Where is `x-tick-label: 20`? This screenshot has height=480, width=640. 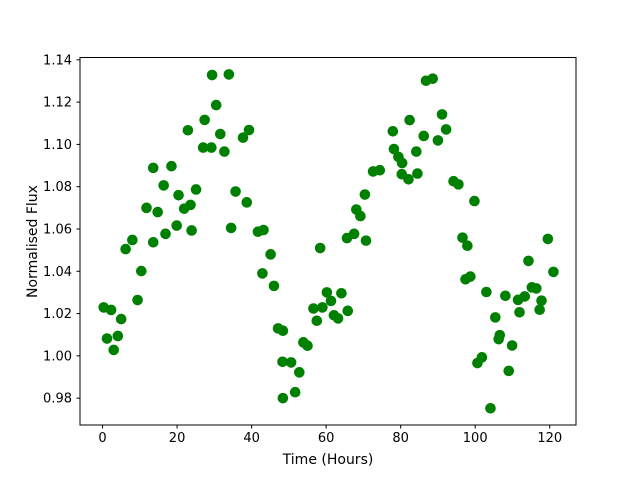
x-tick-label: 20 is located at coordinates (177, 438).